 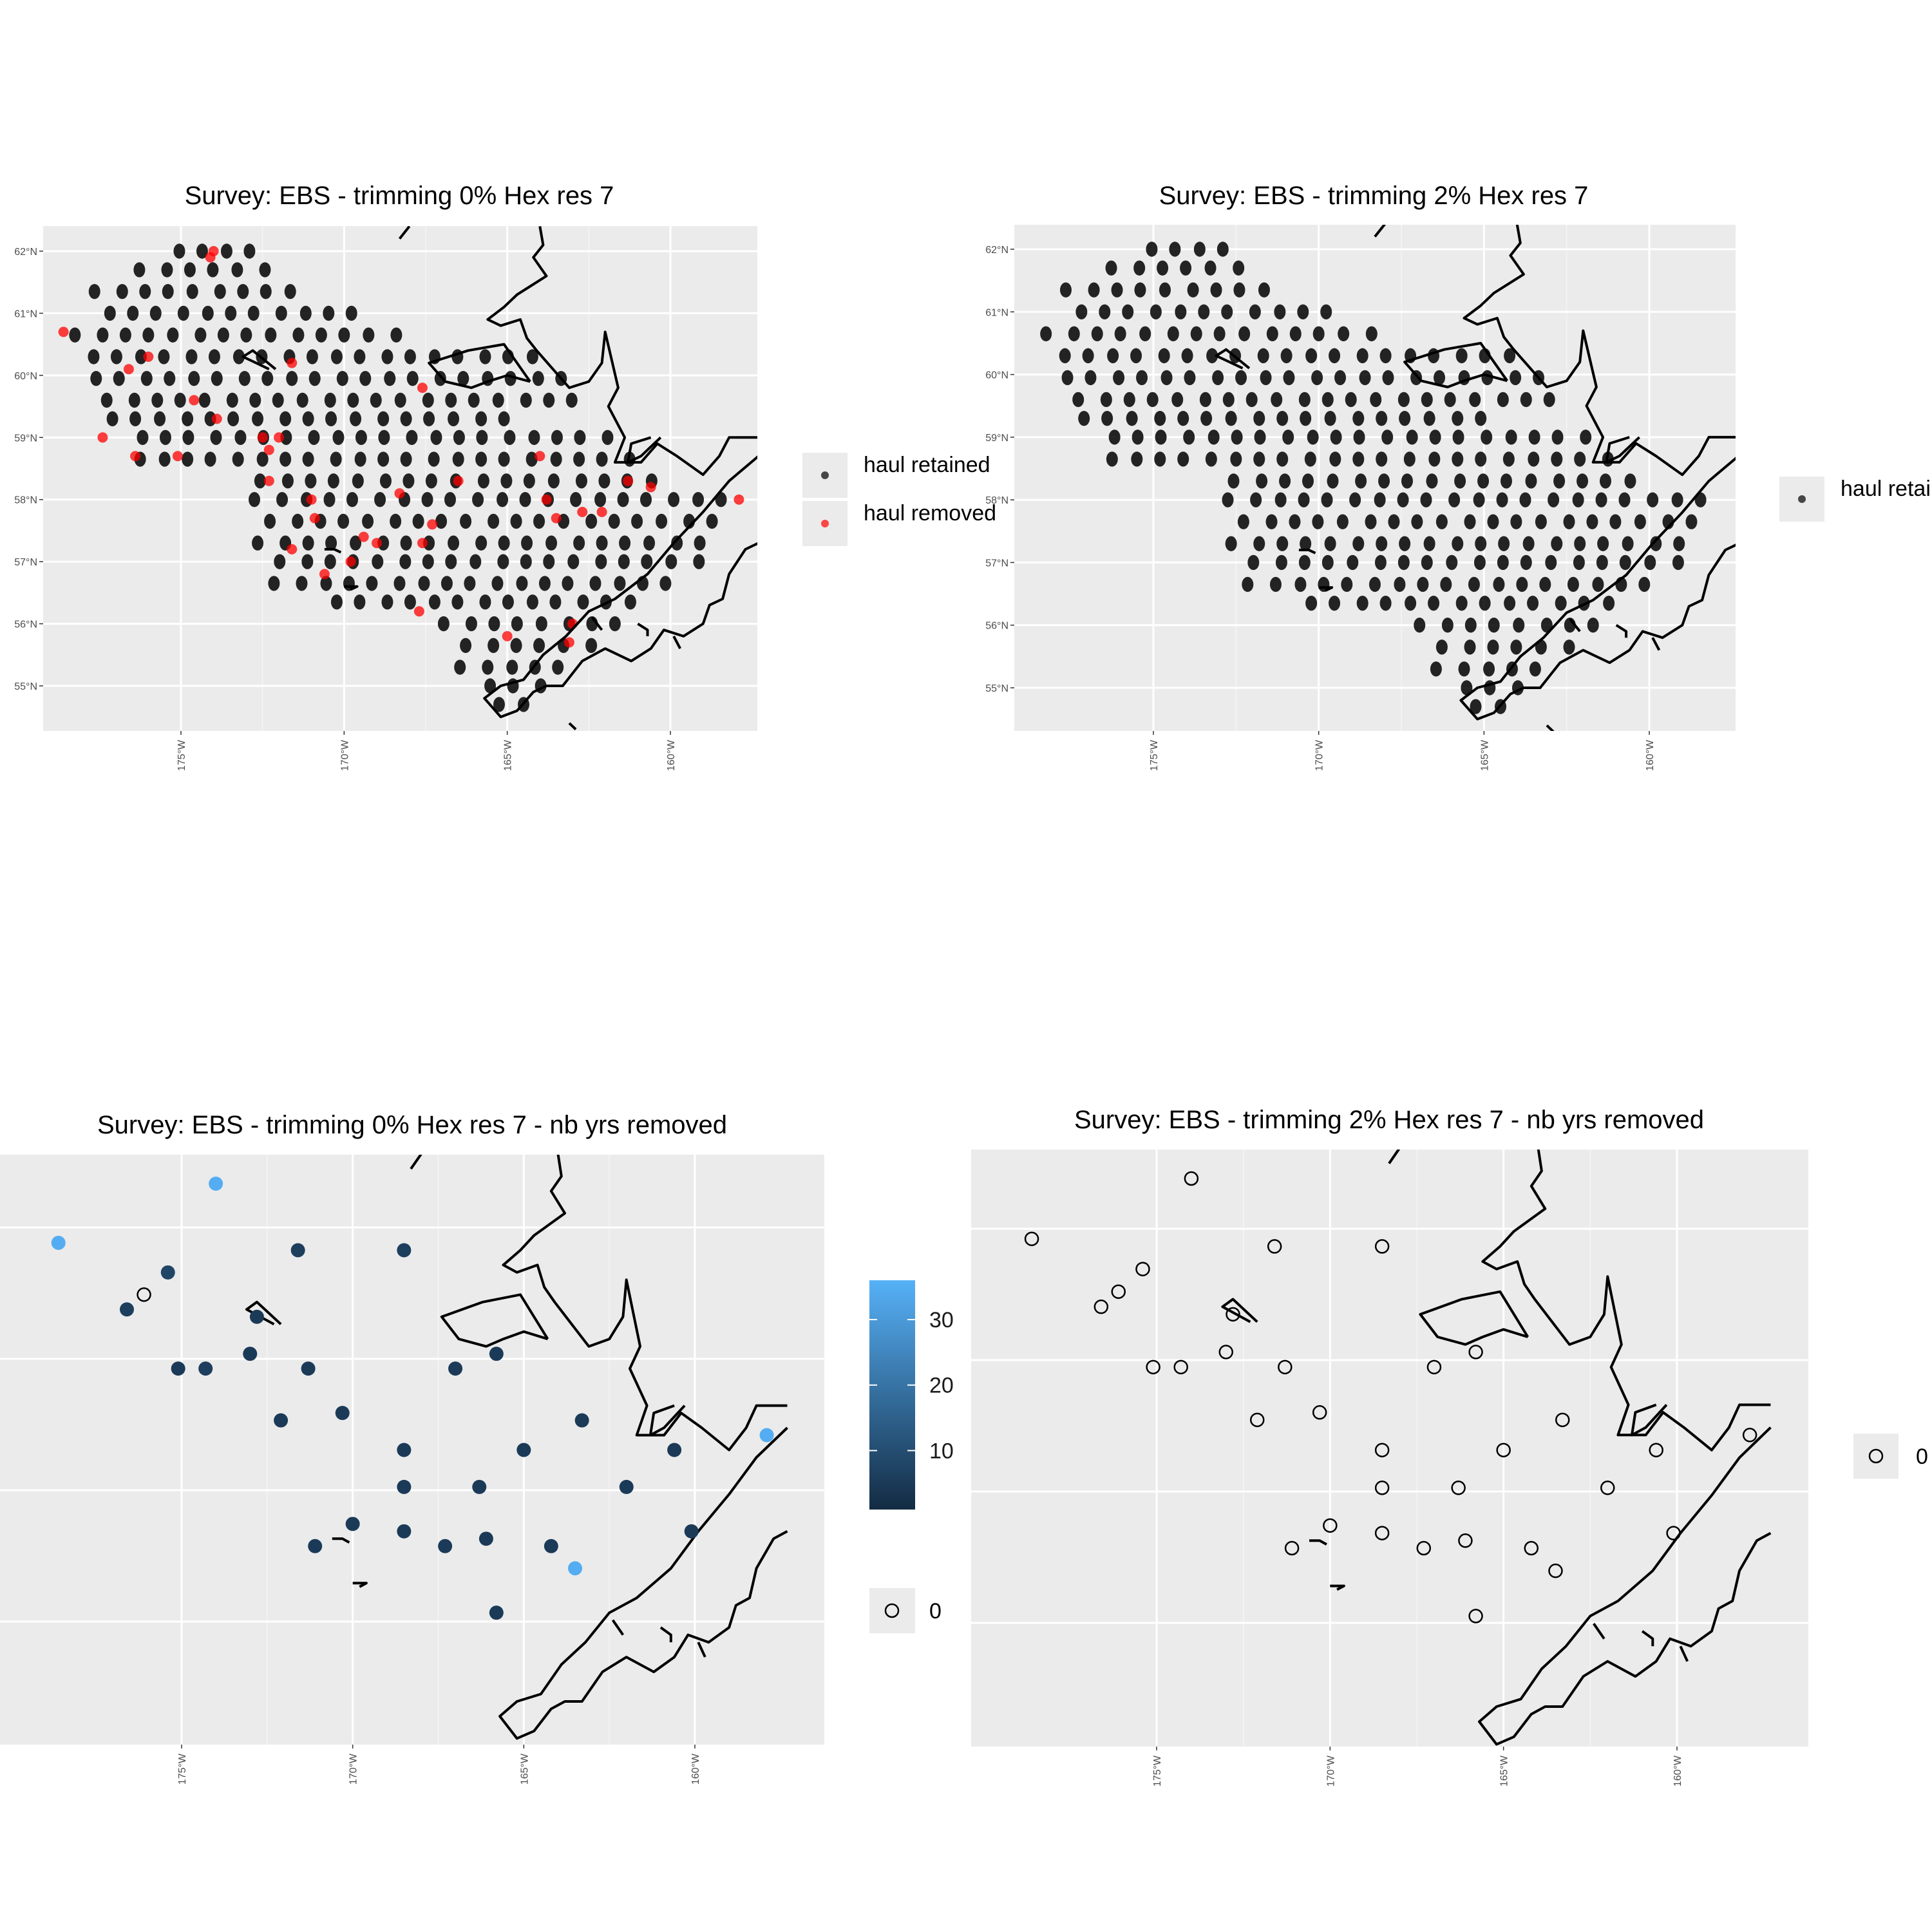 I want to click on y-tick-label: 58°N, so click(x=26, y=500).